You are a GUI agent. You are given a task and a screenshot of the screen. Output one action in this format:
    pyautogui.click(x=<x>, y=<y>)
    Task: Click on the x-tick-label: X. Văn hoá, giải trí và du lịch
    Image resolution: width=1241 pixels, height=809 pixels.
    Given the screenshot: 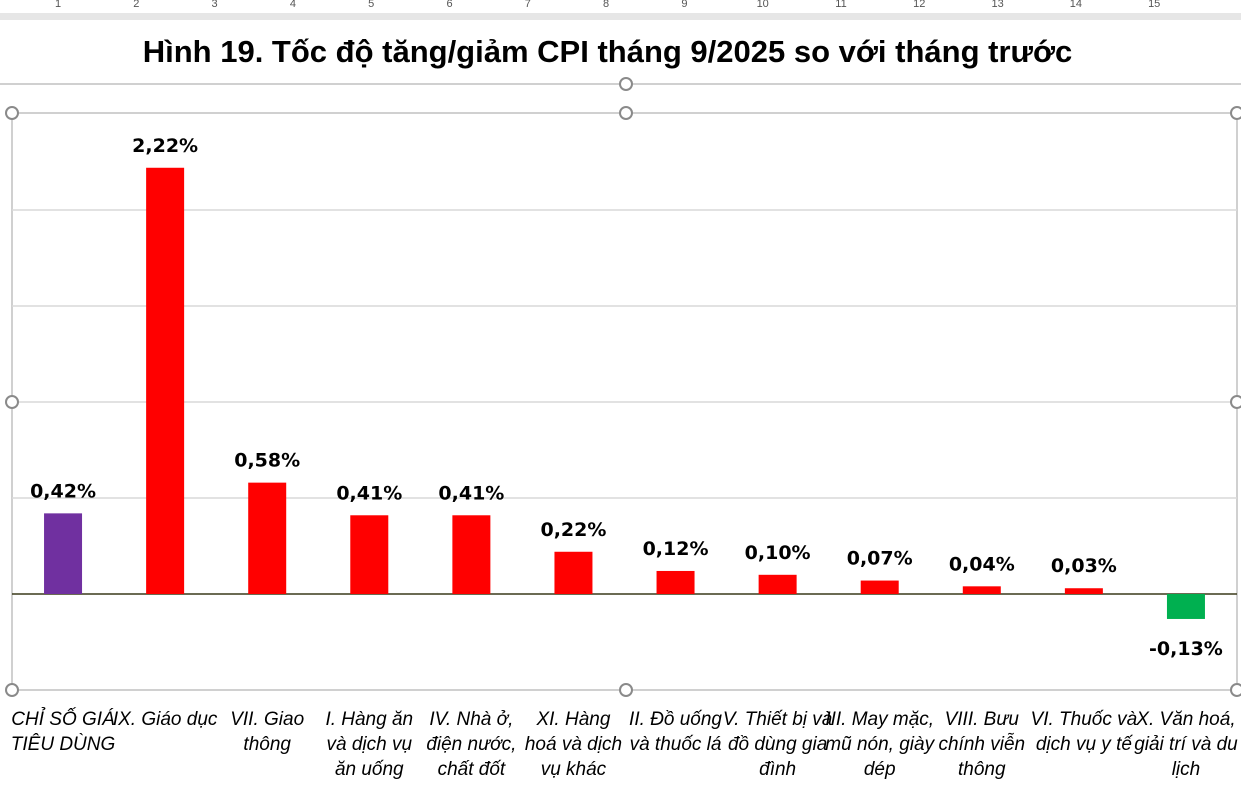 What is the action you would take?
    pyautogui.click(x=1186, y=744)
    